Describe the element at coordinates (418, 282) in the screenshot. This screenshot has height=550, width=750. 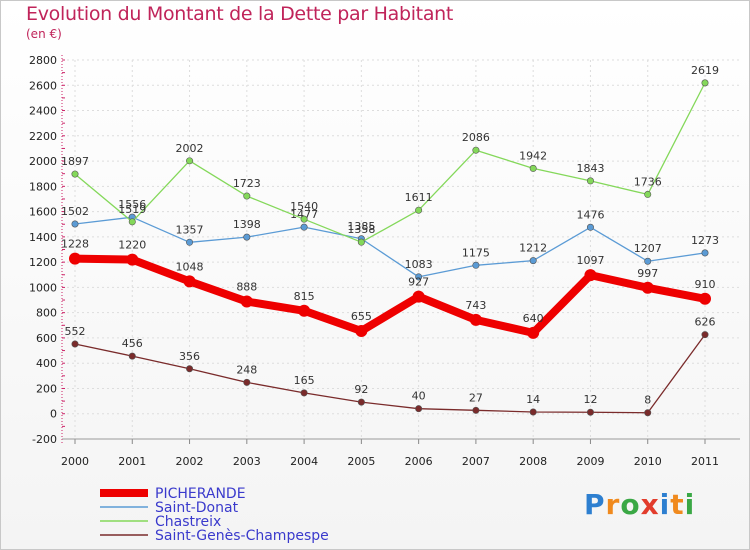
I see `data-label: 927` at that location.